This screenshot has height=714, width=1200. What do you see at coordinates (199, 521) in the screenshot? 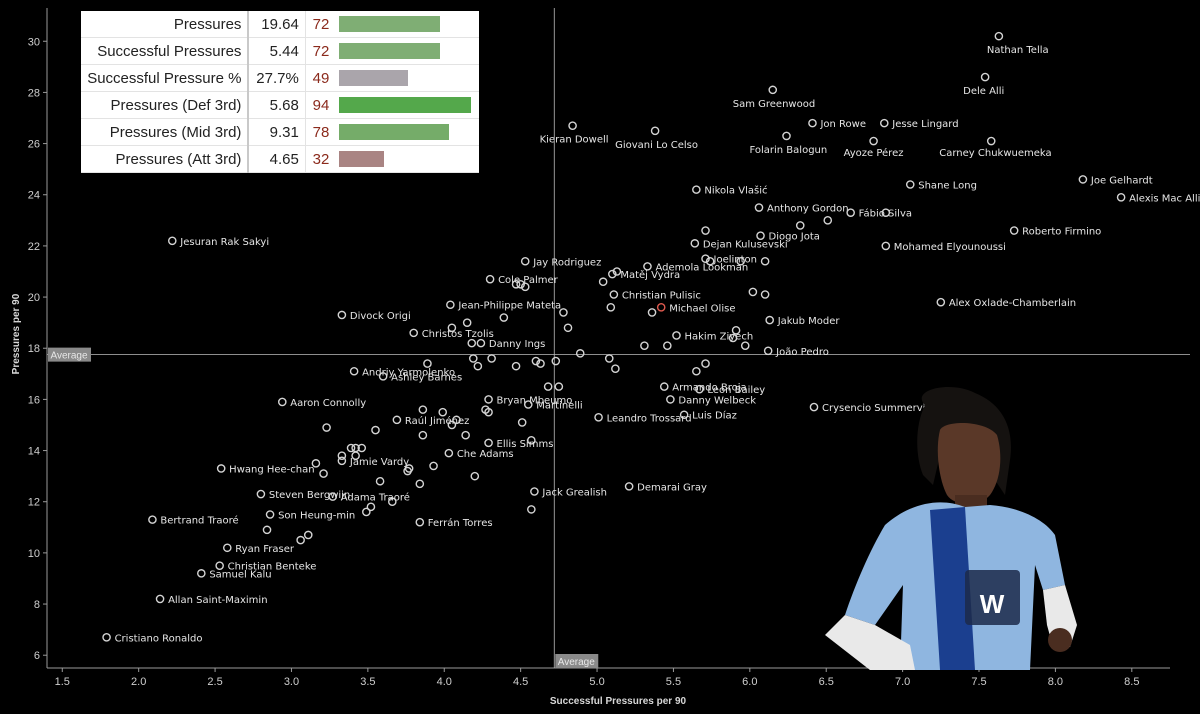
I see `point-label: Bertrand Traoré` at bounding box center [199, 521].